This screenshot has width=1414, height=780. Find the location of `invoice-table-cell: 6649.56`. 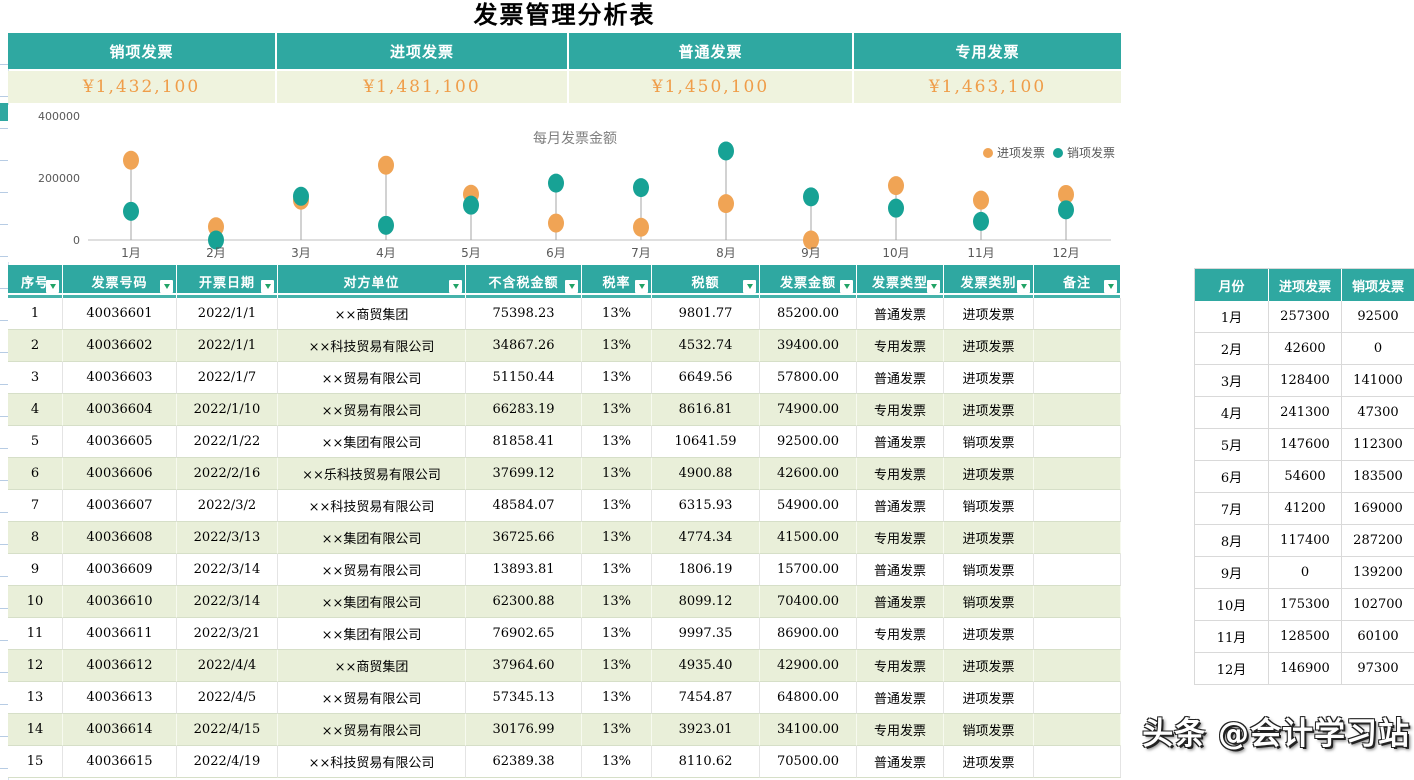

invoice-table-cell: 6649.56 is located at coordinates (706, 378).